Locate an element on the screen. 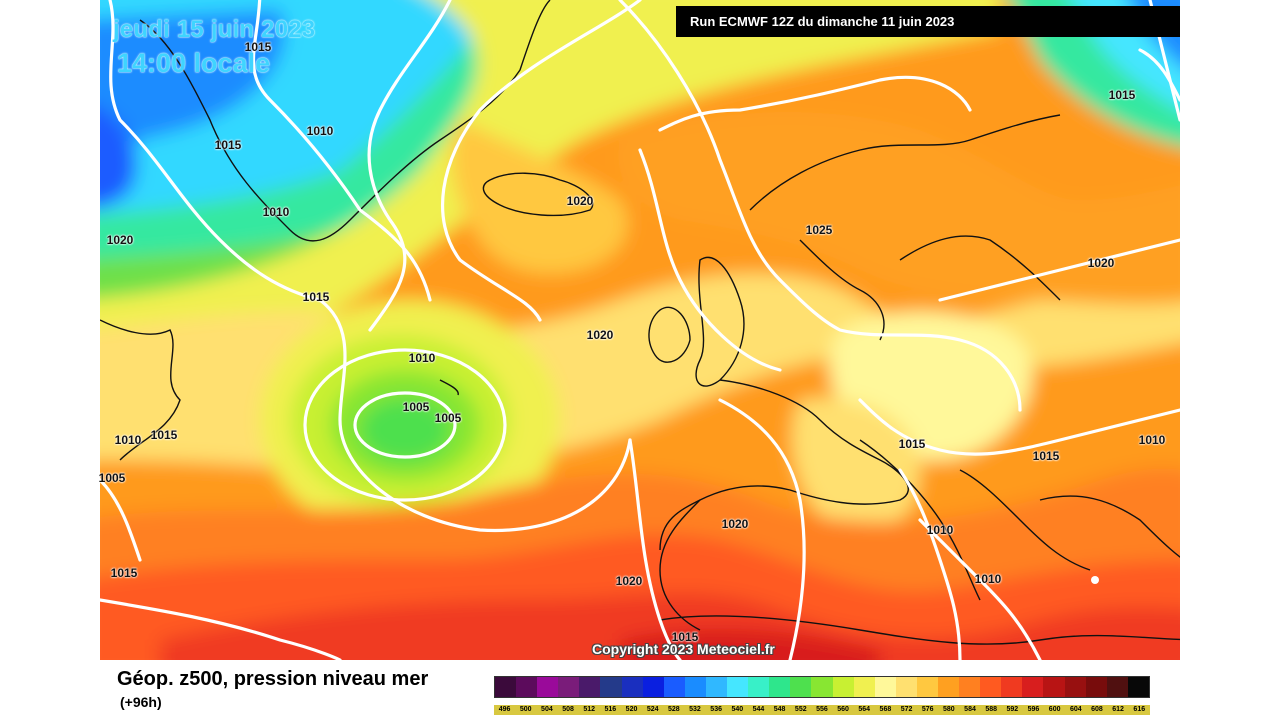  color-scale-value: 540 is located at coordinates (737, 710).